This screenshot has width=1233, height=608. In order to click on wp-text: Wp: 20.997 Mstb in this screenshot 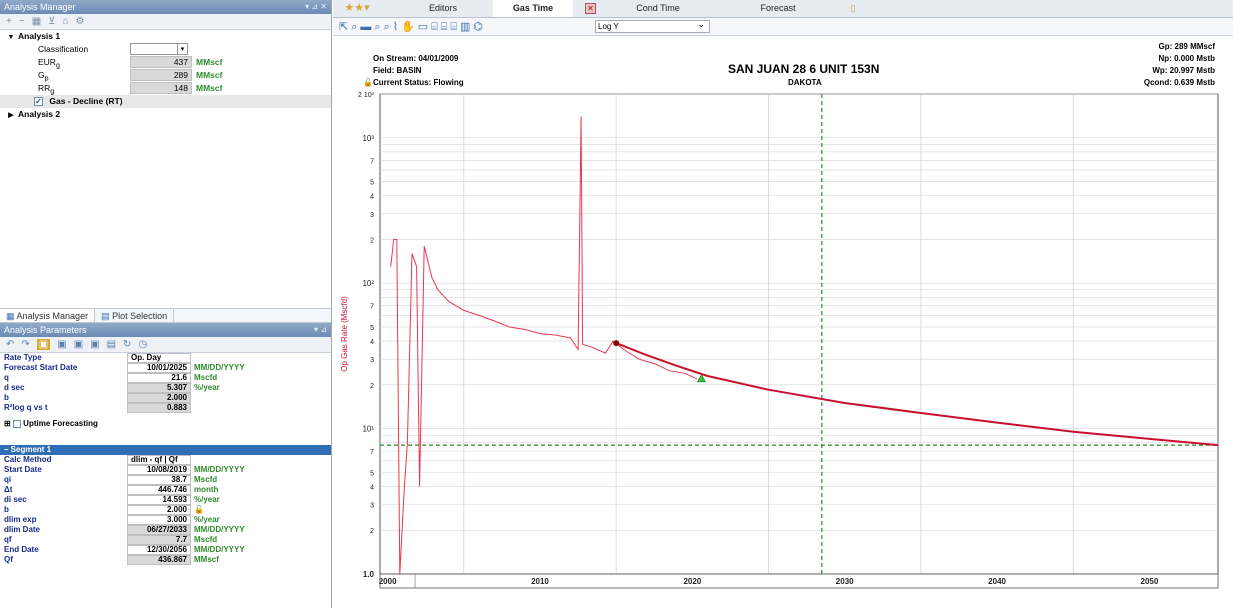, I will do `click(1183, 70)`.